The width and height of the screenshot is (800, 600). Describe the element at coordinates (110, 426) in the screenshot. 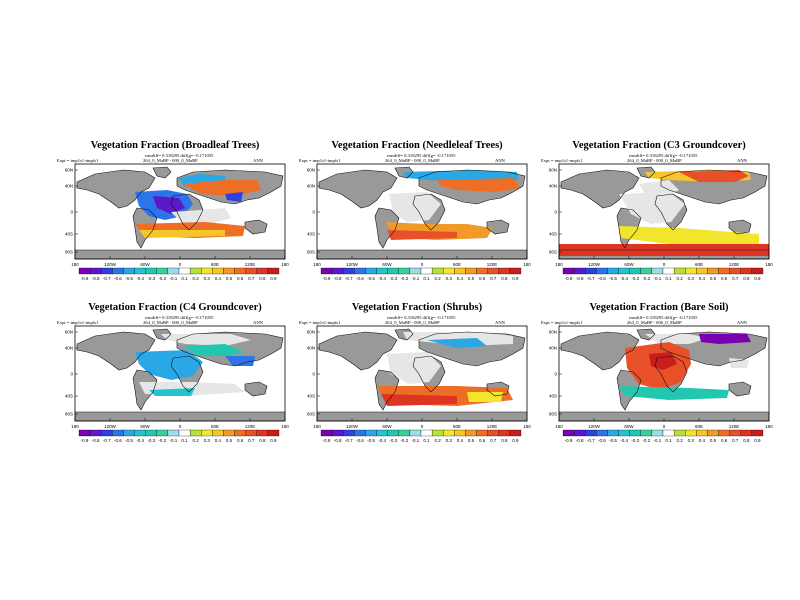

I see `lon-tick-label: 120W` at that location.